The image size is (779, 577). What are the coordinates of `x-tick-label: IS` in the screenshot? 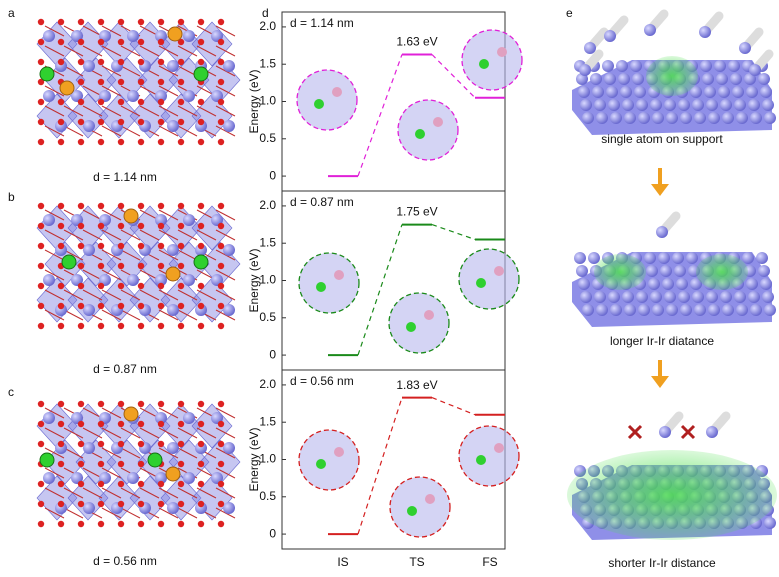 It's located at (342, 562).